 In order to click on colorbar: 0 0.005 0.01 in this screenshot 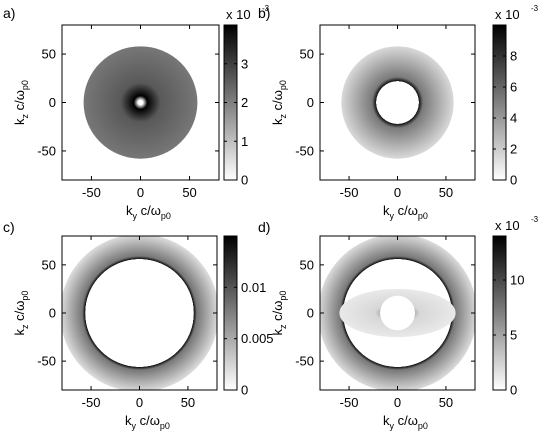, I will do `click(248, 316)`.